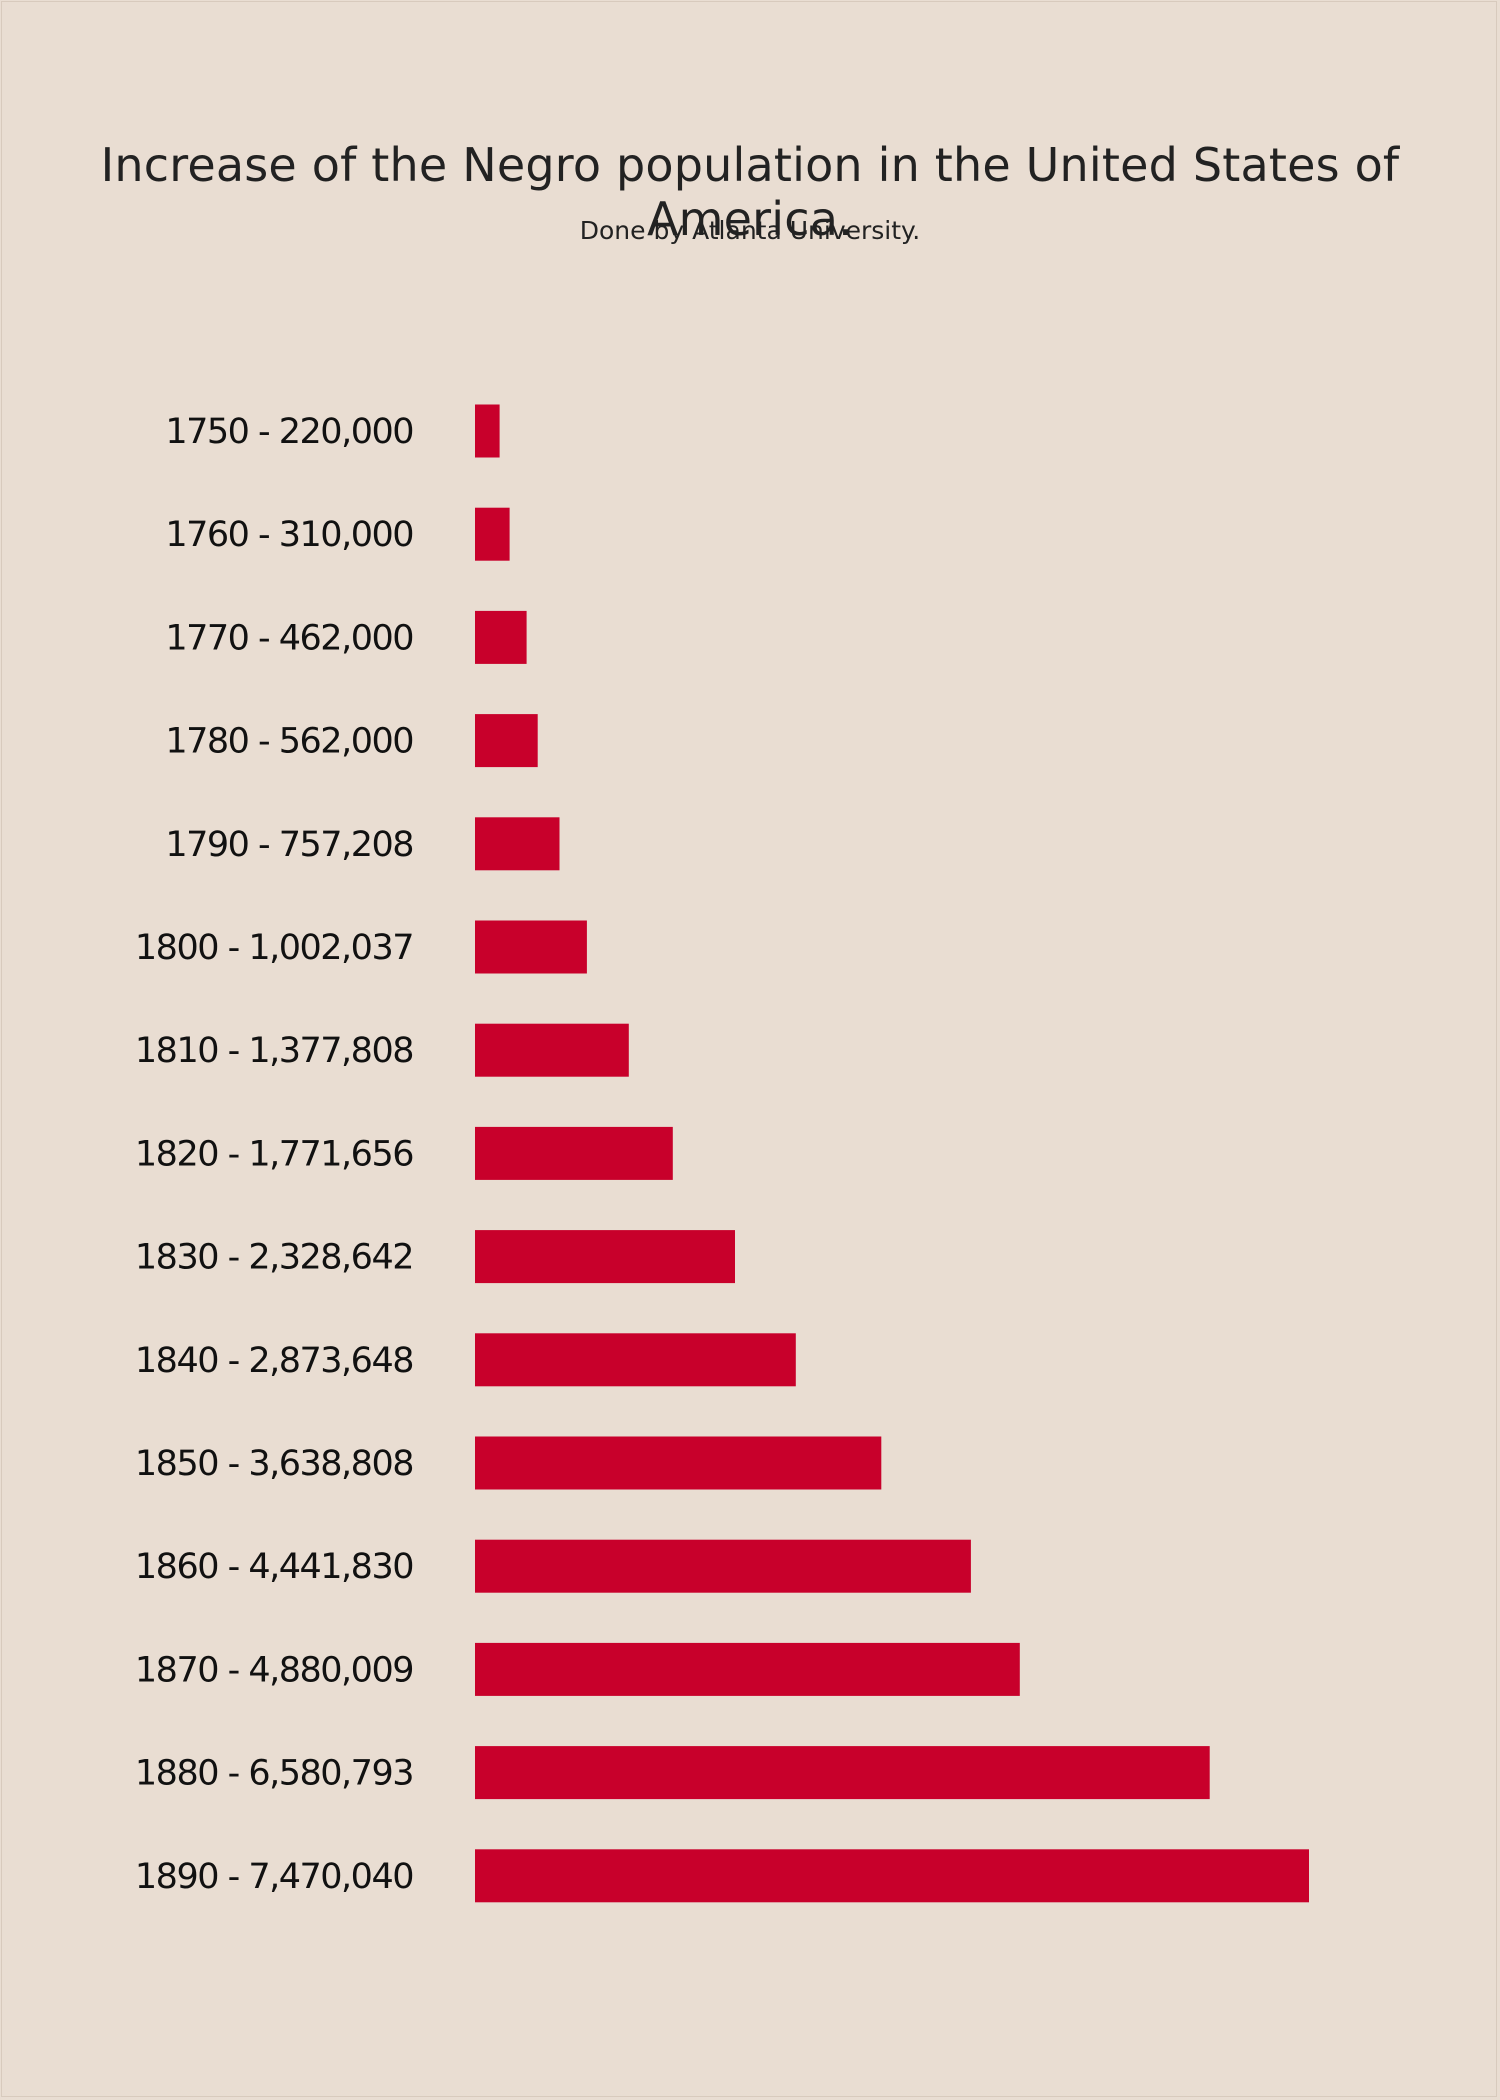  What do you see at coordinates (274, 1258) in the screenshot?
I see `bar-label-1830: 1830 - 2,328,642` at bounding box center [274, 1258].